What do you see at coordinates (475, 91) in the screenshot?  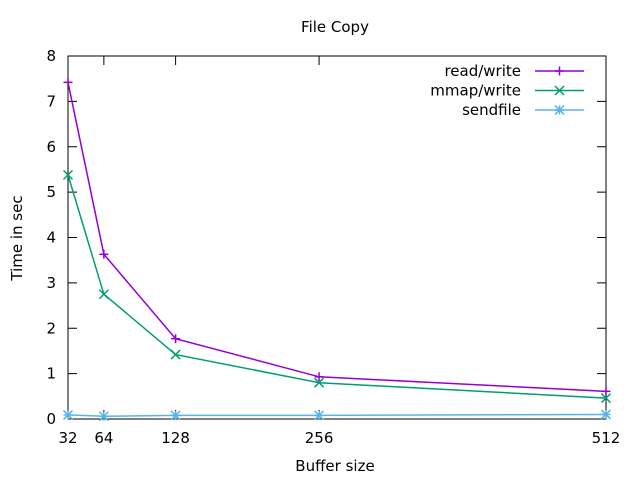 I see `legend-label: mmap/write` at bounding box center [475, 91].